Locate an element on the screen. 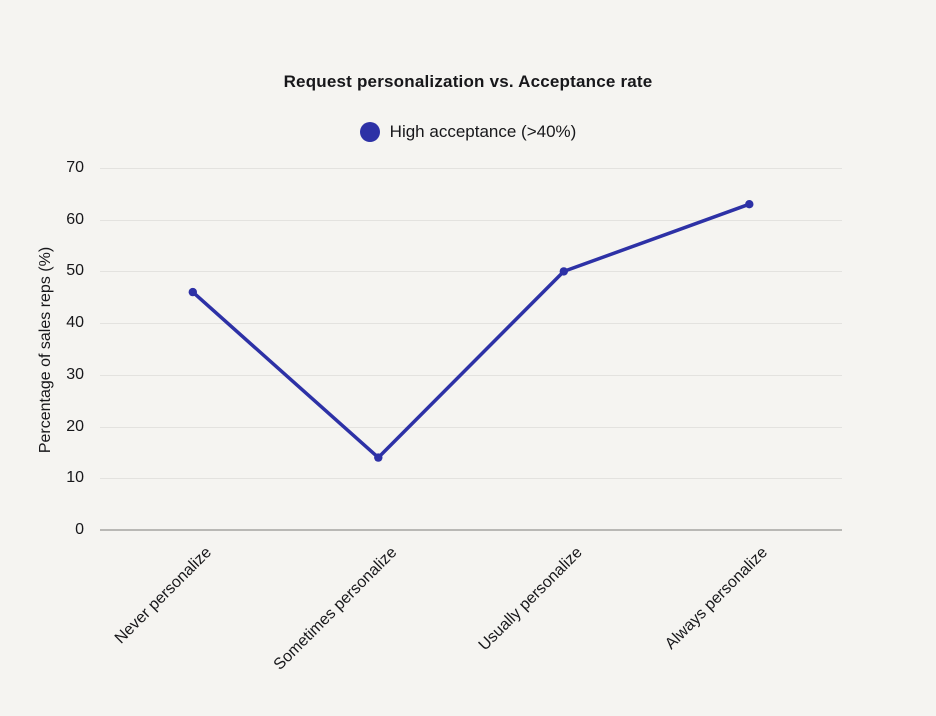 The height and width of the screenshot is (716, 936). y-tick-label: 0 is located at coordinates (79, 529).